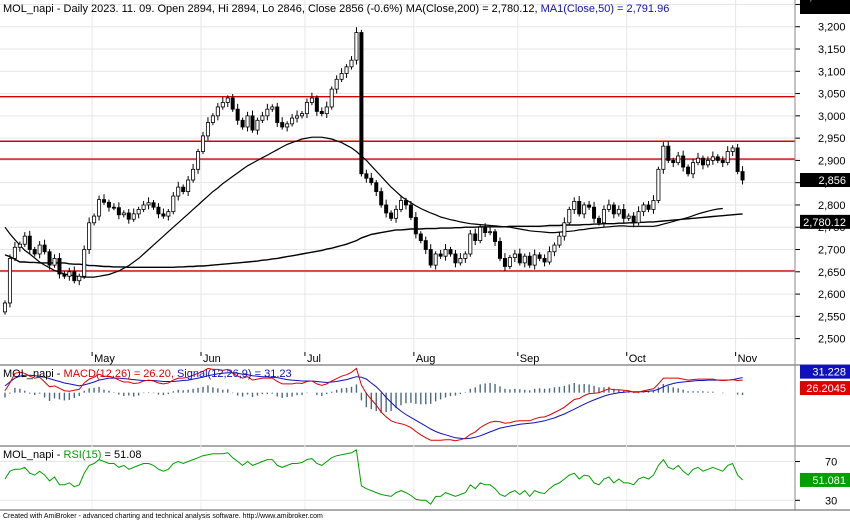 Image resolution: width=850 pixels, height=520 pixels. I want to click on y-tick-label: 2,950, so click(832, 139).